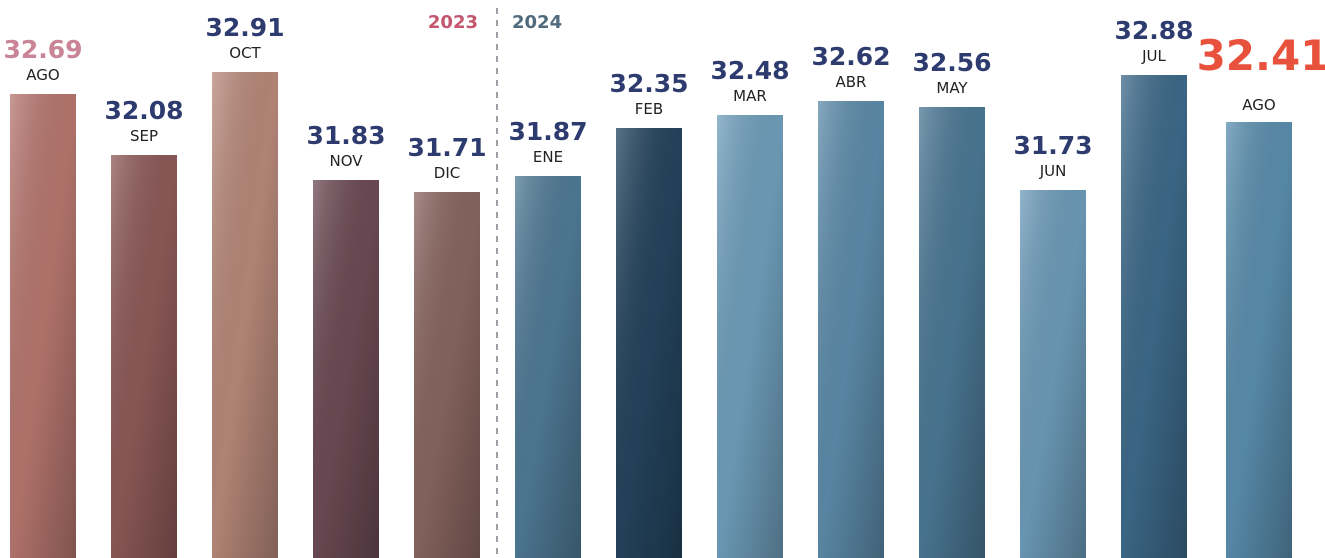  Describe the element at coordinates (453, 22) in the screenshot. I see `year-label: 2023` at that location.